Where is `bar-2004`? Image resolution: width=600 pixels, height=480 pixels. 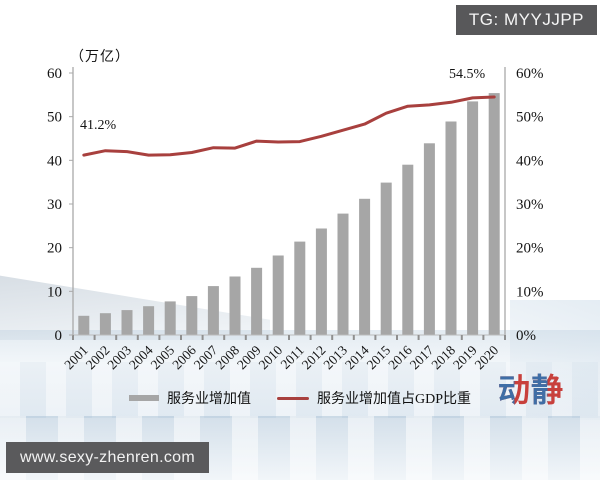 bar-2004 is located at coordinates (149, 320).